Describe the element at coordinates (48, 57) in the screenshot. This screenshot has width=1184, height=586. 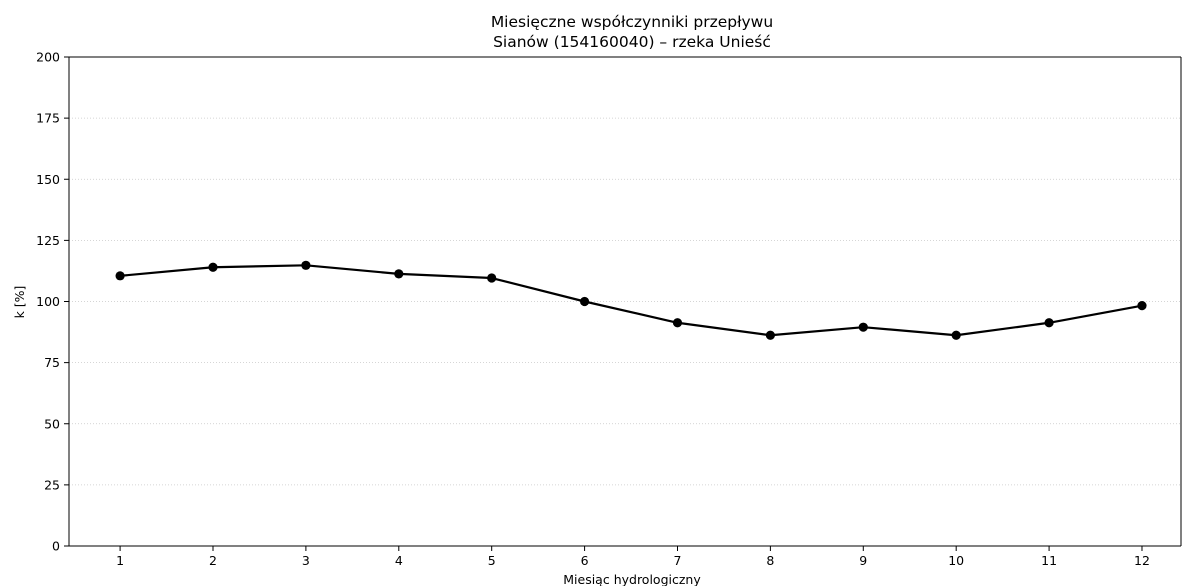
I see `y-tick-label-8: 200` at that location.